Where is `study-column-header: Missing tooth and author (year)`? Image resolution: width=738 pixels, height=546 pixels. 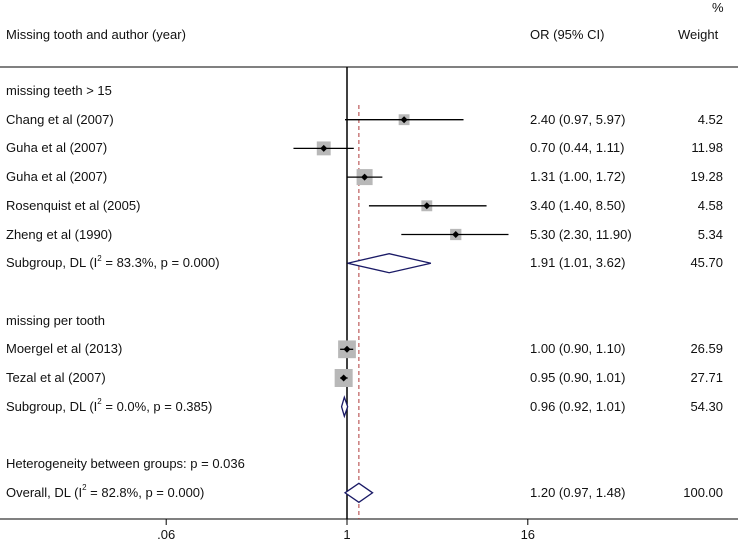 study-column-header: Missing tooth and author (year) is located at coordinates (96, 34).